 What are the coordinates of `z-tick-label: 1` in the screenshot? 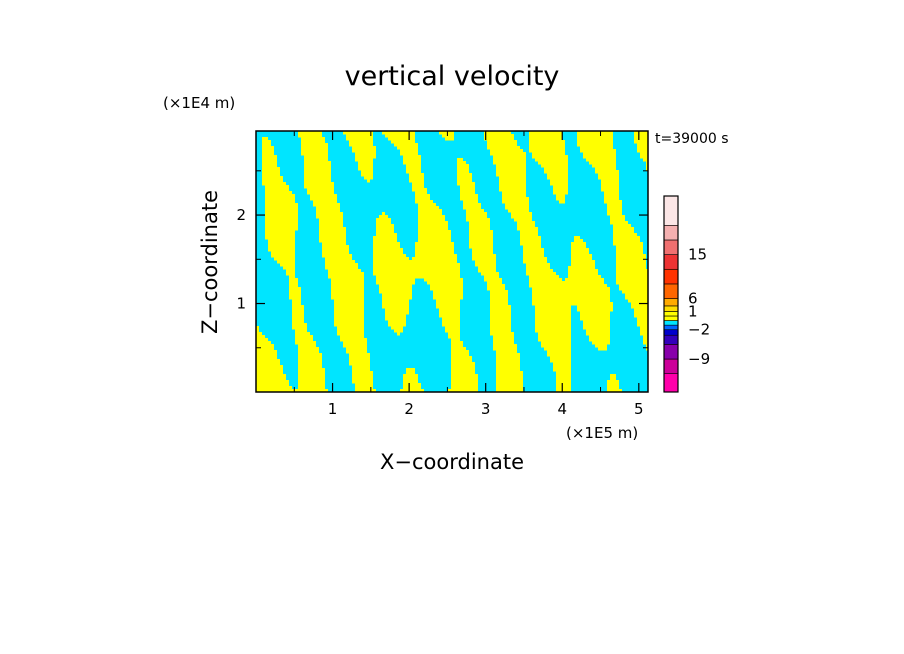 It's located at (241, 304).